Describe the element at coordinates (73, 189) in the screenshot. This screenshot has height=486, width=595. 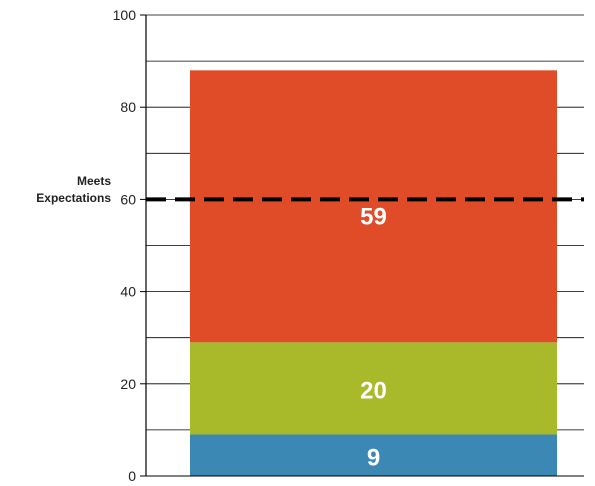
I see `reference-line-label: Meets Expectations` at that location.